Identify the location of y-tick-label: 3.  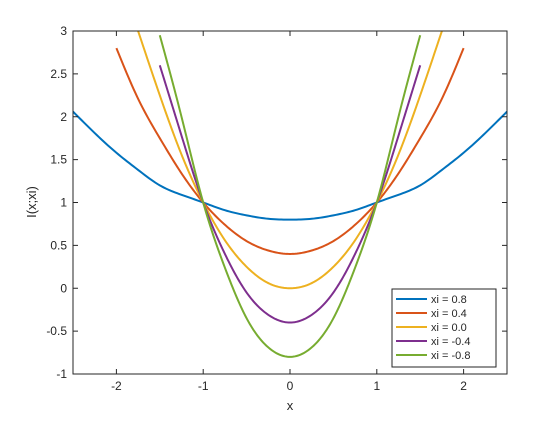
(63, 31).